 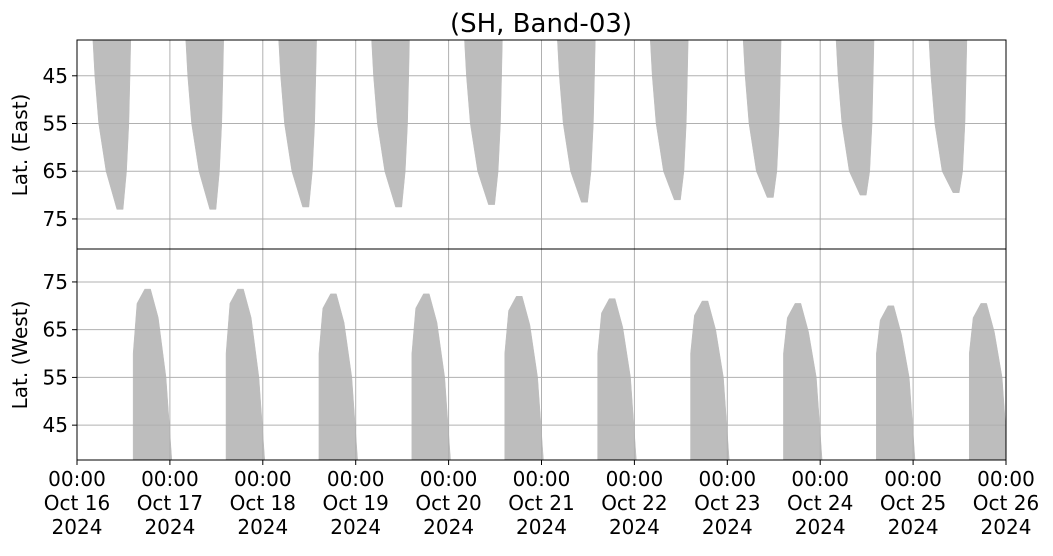 I want to click on x-tick-label: 00:00 Oct 23 2024, so click(x=727, y=503).